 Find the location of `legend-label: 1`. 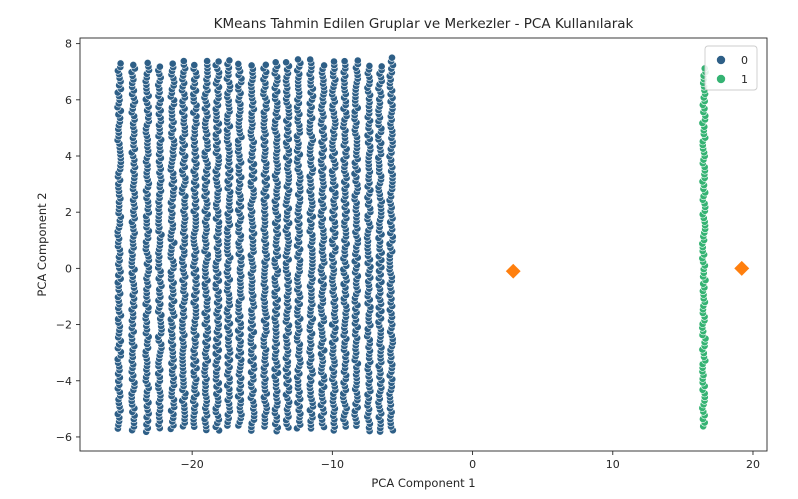

legend-label: 1 is located at coordinates (744, 79).